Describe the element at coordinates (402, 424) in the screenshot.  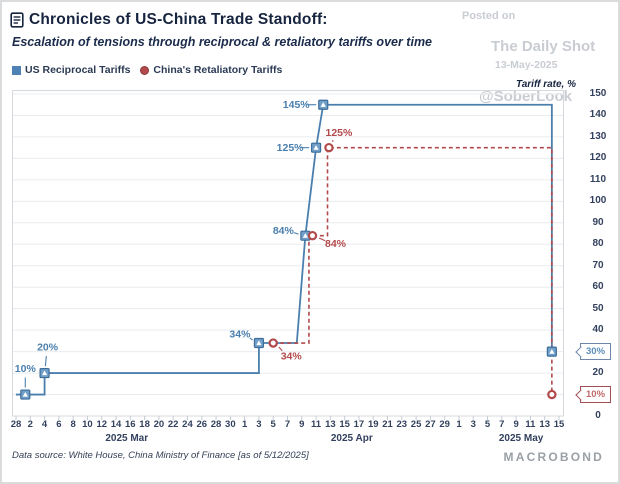
I see `x-tick-label: 23` at that location.